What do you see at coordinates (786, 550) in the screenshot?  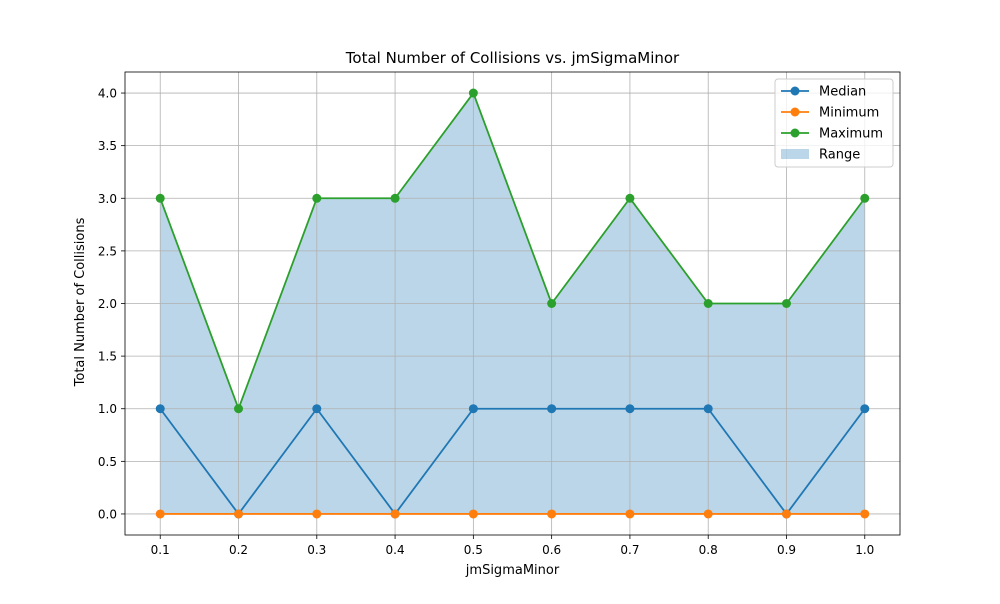 I see `x-tick-label: 0.9` at bounding box center [786, 550].